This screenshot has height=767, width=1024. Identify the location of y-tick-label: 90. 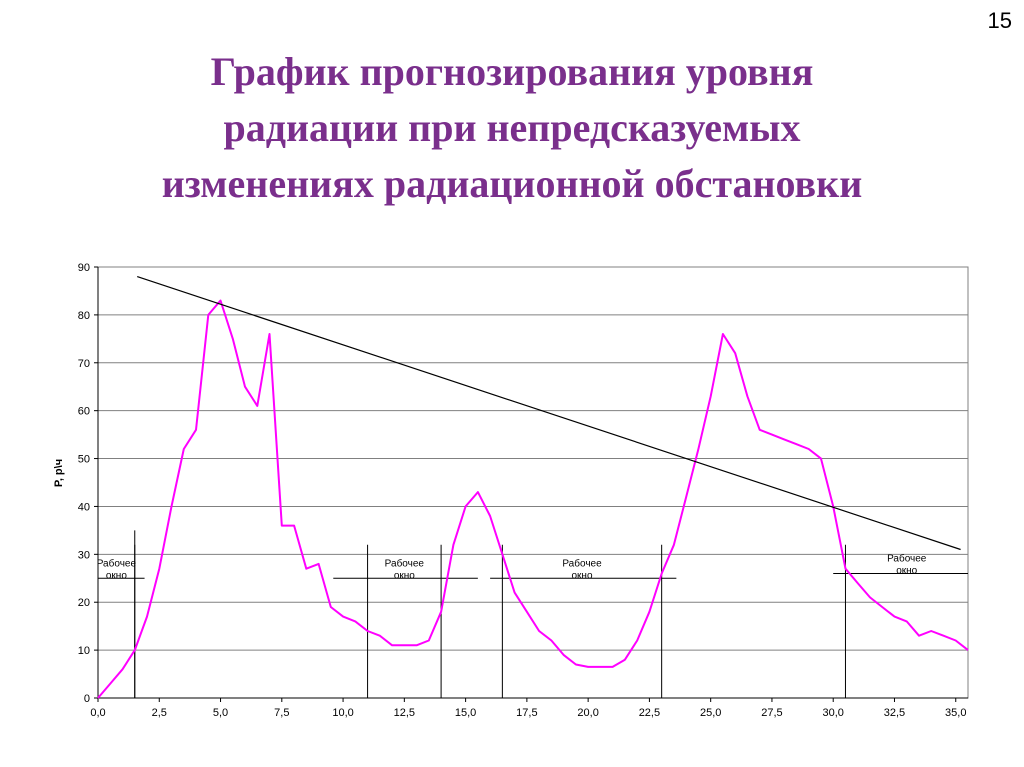
(84, 268).